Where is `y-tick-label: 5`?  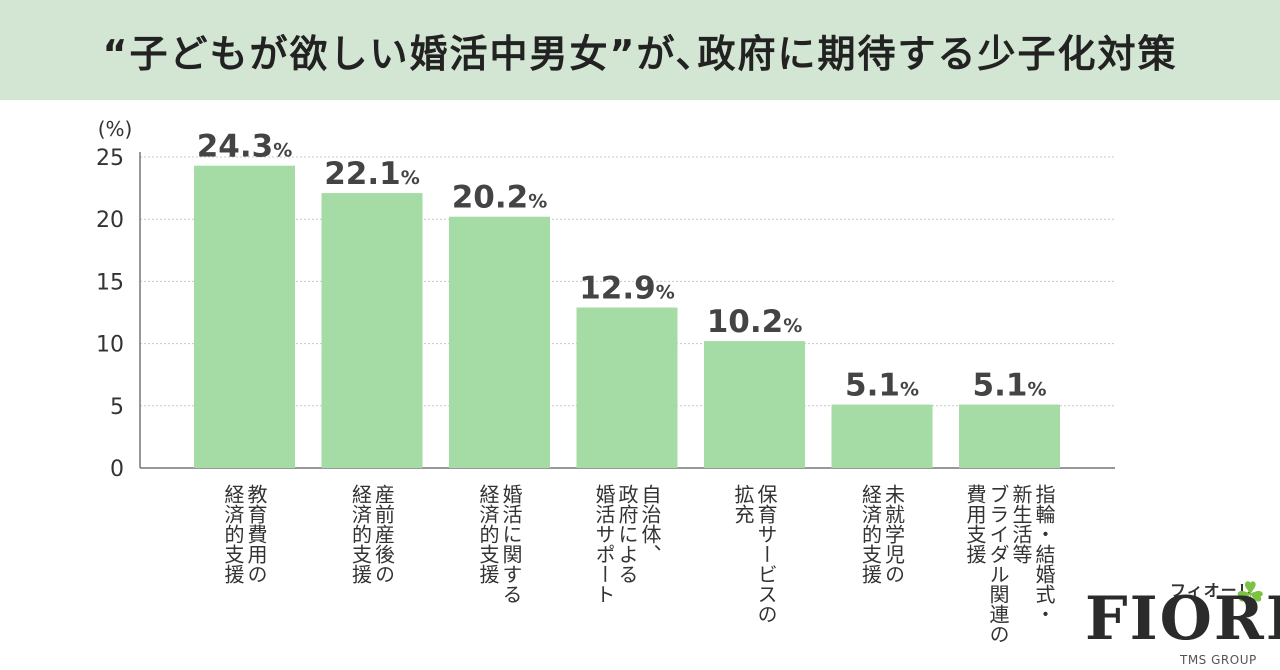 y-tick-label: 5 is located at coordinates (117, 407).